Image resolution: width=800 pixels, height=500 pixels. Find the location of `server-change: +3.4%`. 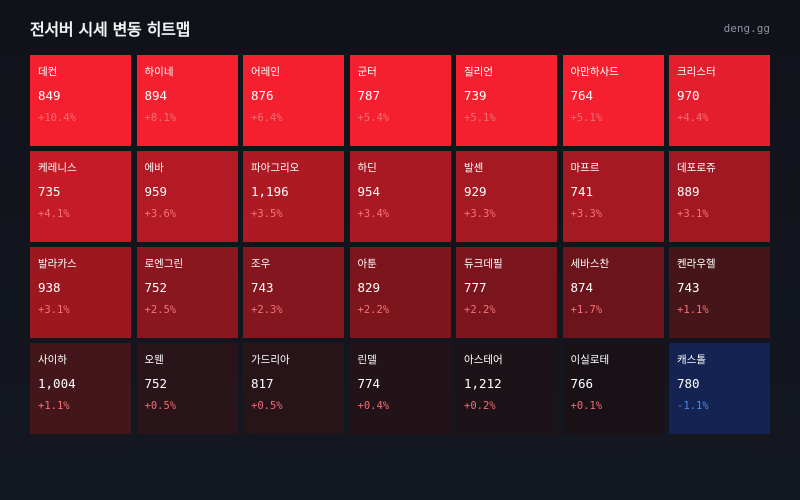

server-change: +3.4% is located at coordinates (373, 214).